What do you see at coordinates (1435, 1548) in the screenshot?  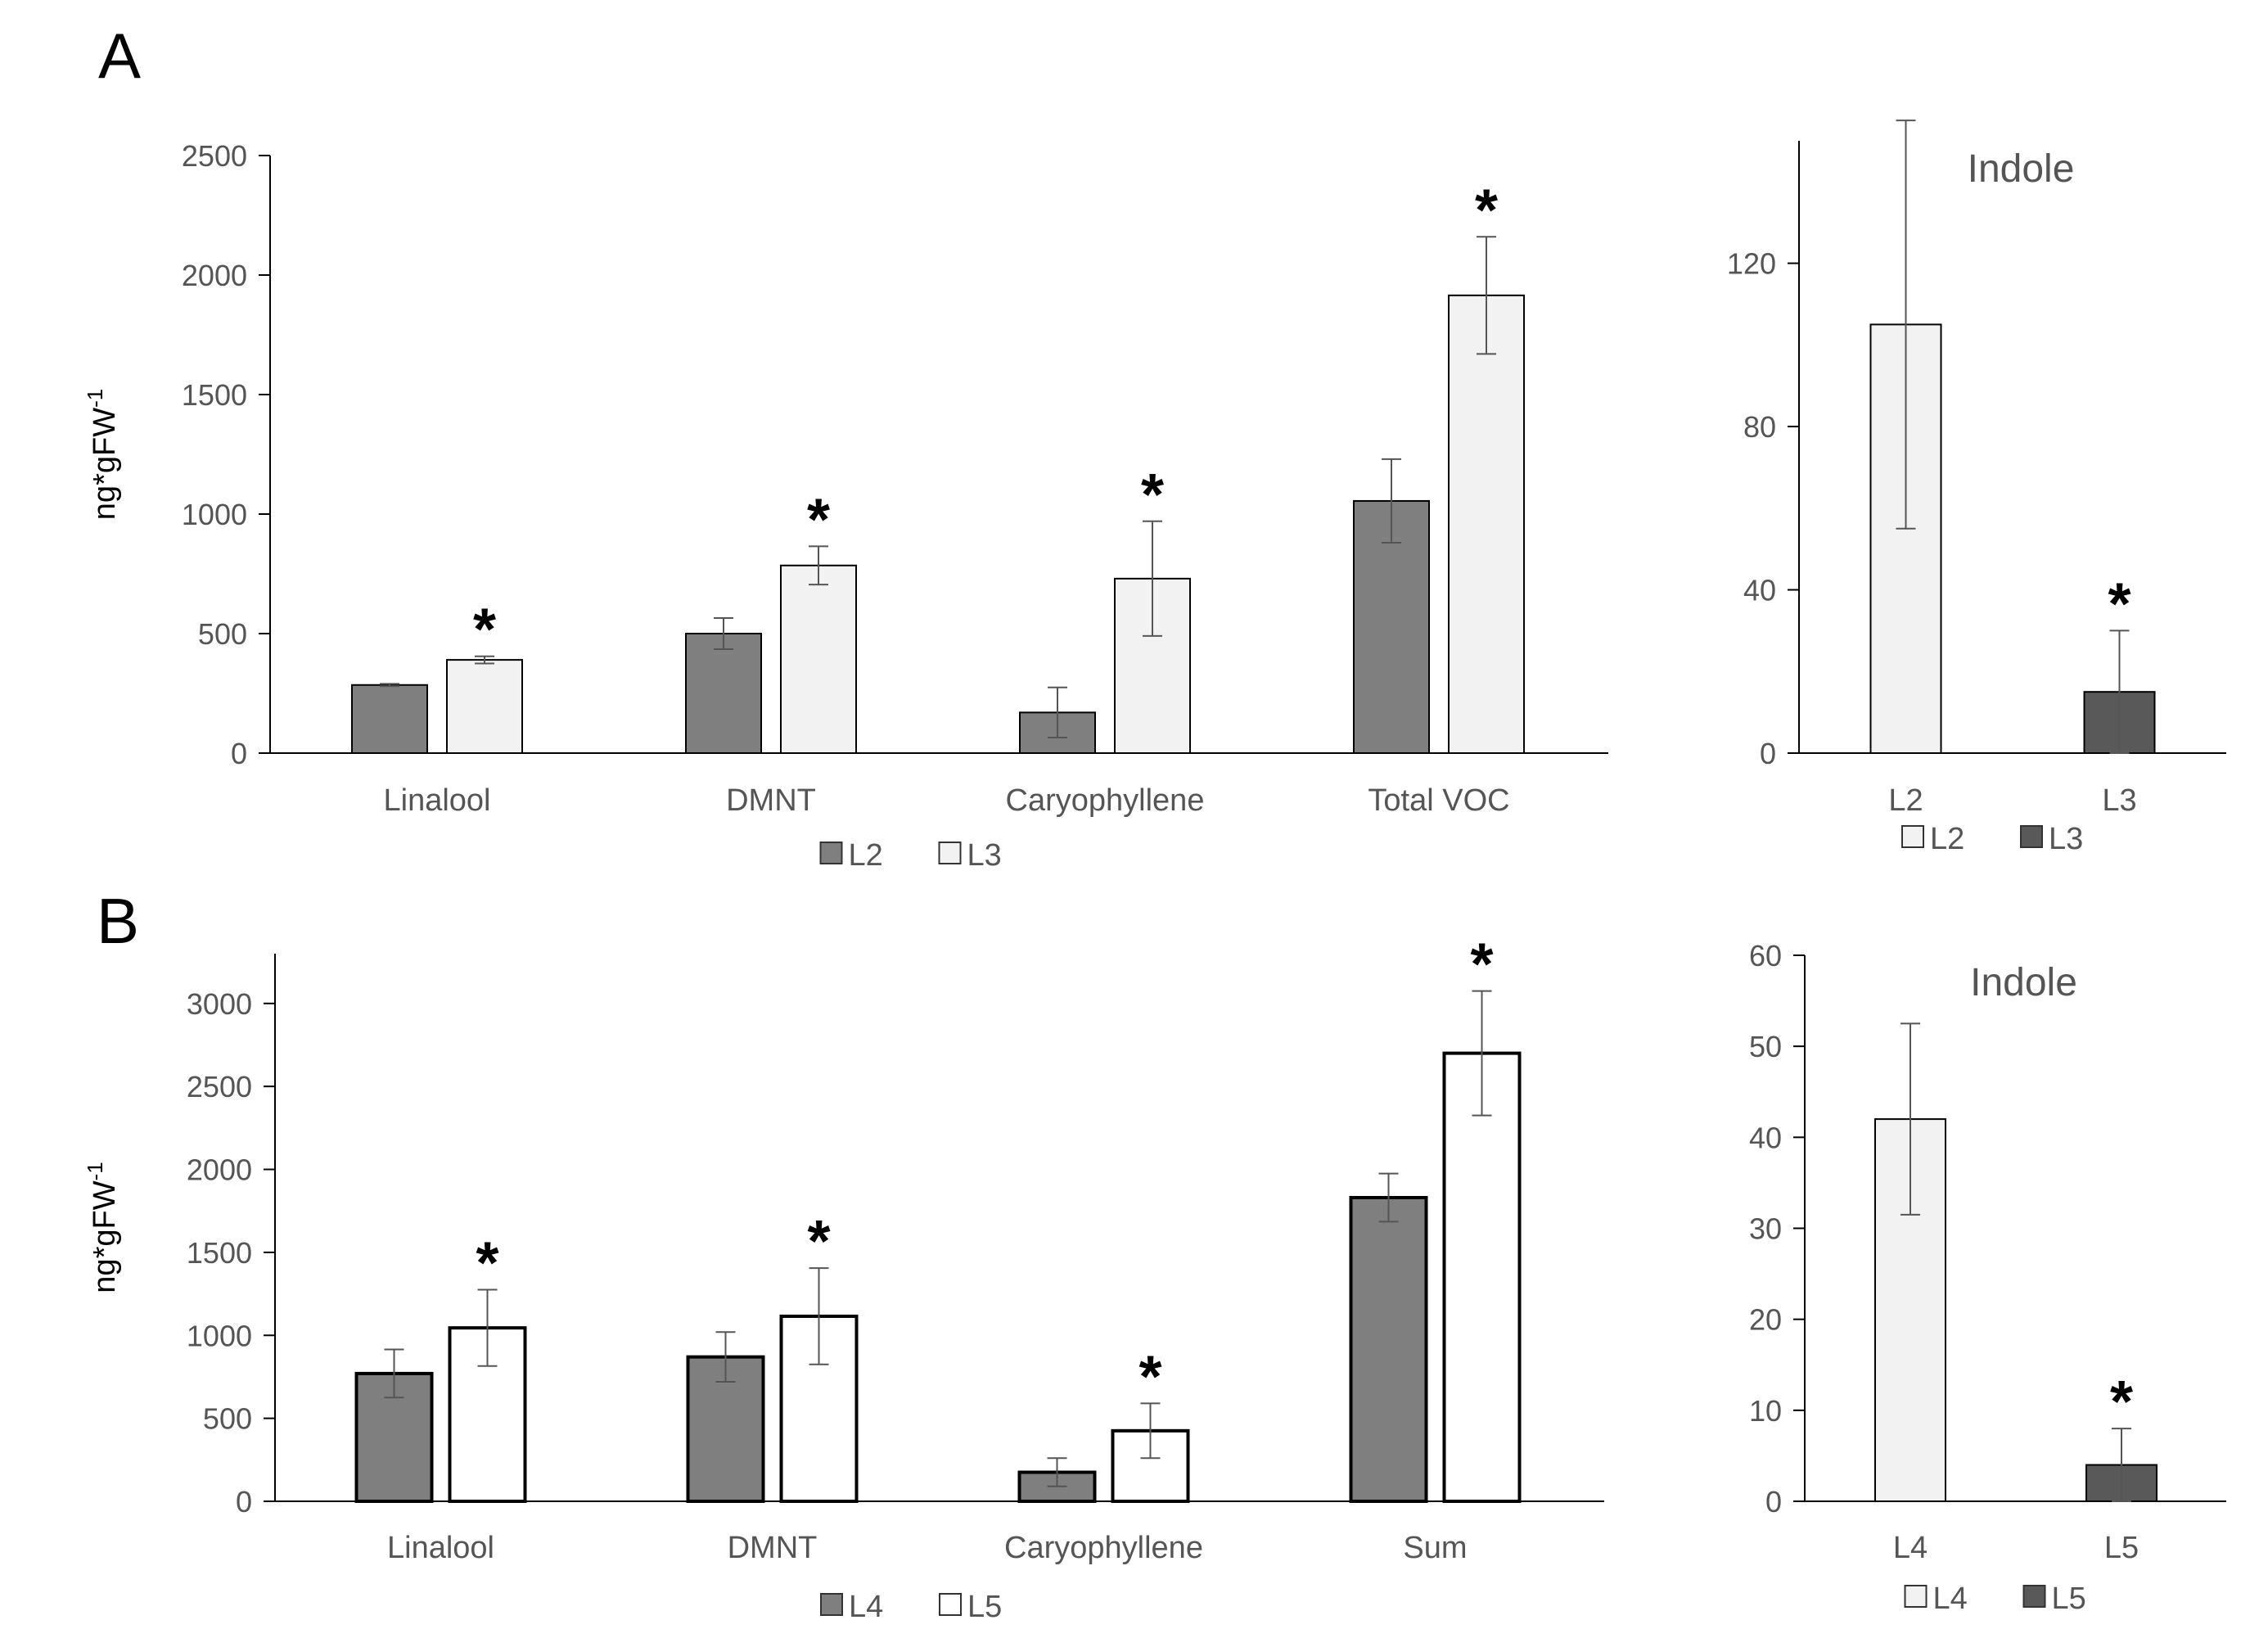 I see `category-label: Sum` at bounding box center [1435, 1548].